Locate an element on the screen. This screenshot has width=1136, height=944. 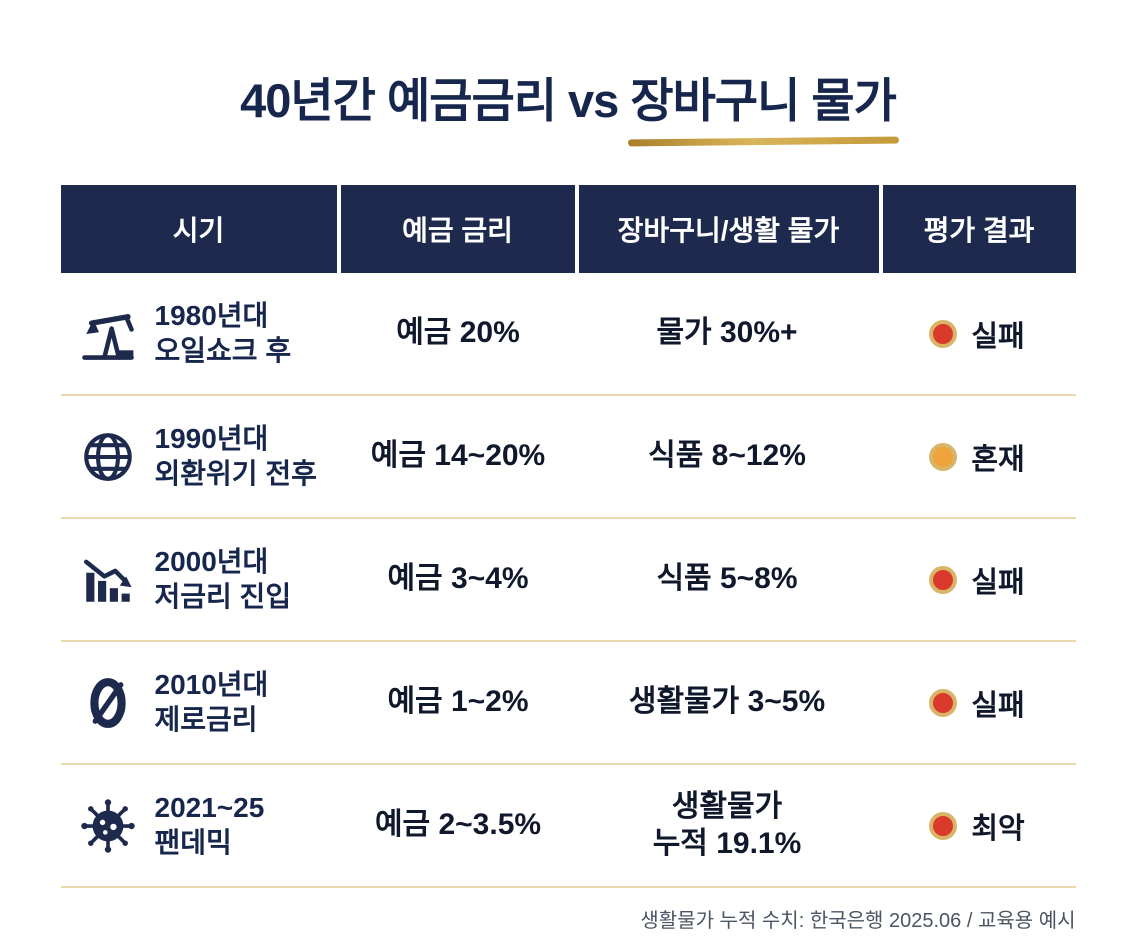
header-result: 평가 결과 is located at coordinates (979, 229).